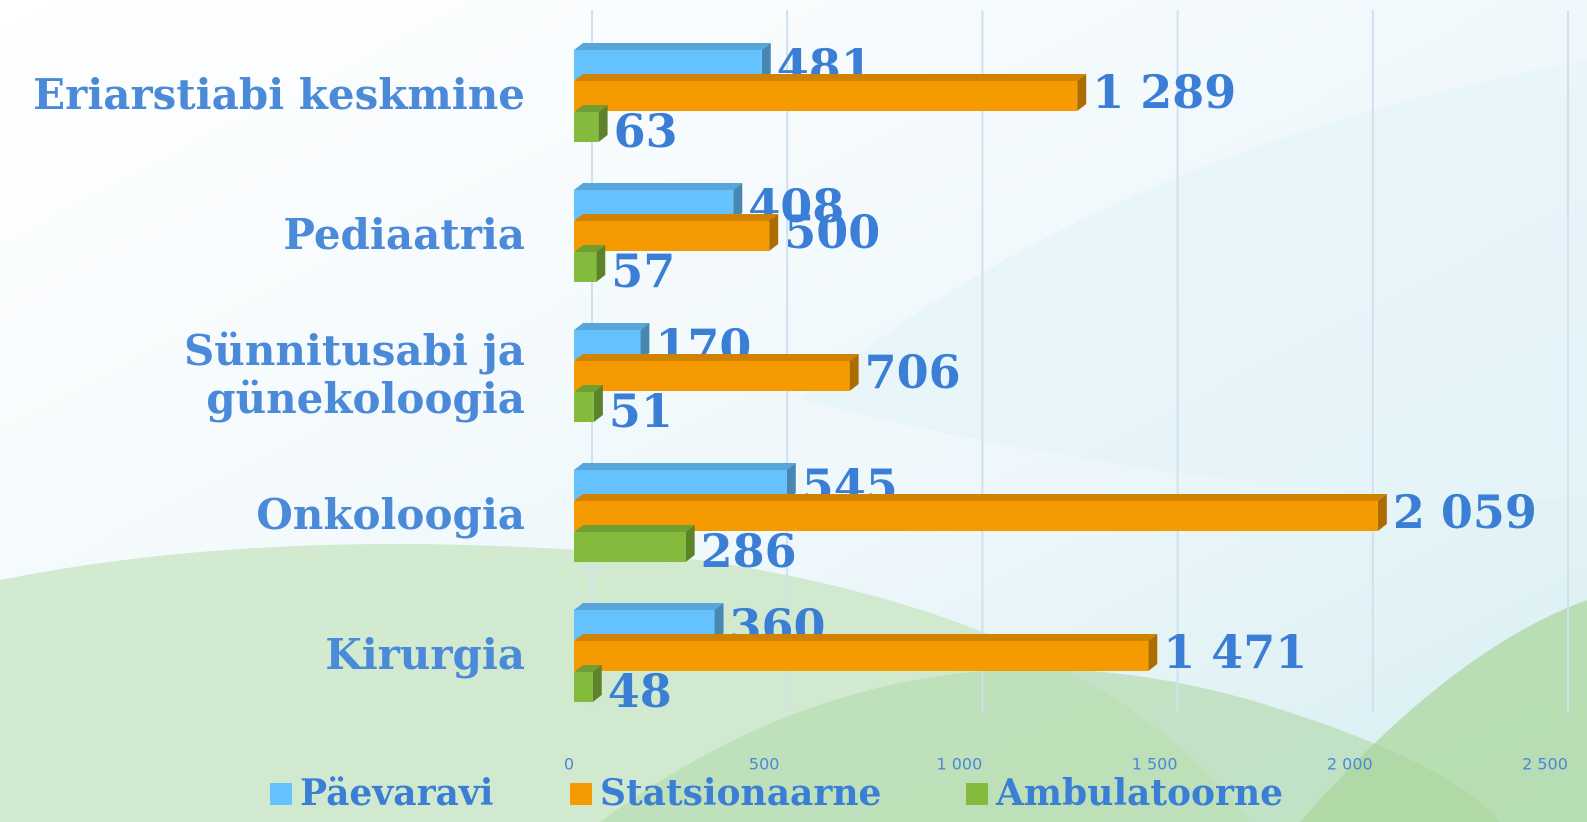 This screenshot has width=1587, height=822. Describe the element at coordinates (279, 94) in the screenshot. I see `category-label: Eriarstiabi keskmine` at that location.